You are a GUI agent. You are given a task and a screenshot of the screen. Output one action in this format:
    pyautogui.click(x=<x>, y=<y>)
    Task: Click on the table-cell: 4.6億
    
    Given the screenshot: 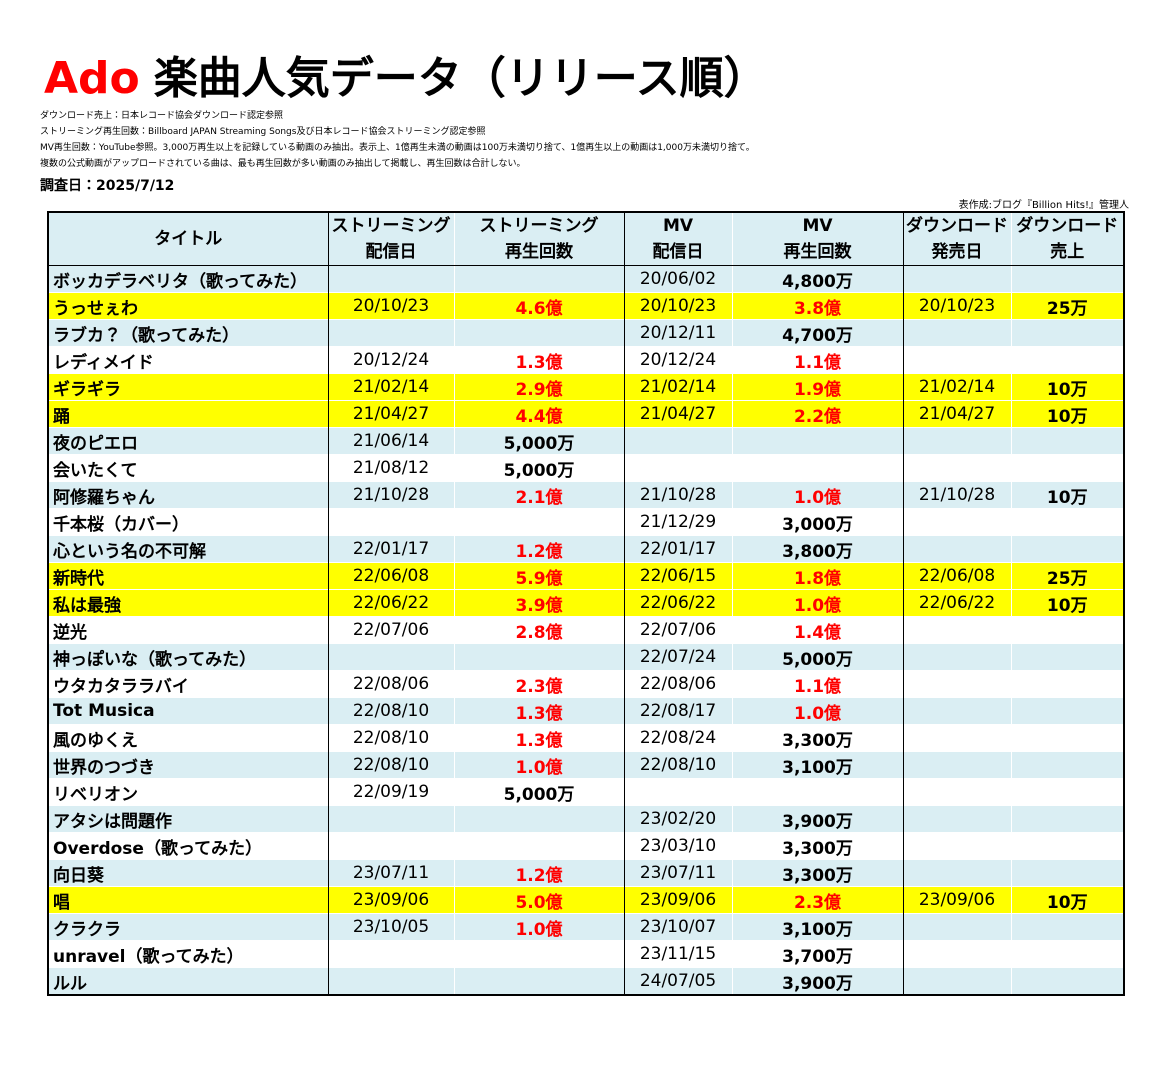 What is the action you would take?
    pyautogui.click(x=539, y=306)
    